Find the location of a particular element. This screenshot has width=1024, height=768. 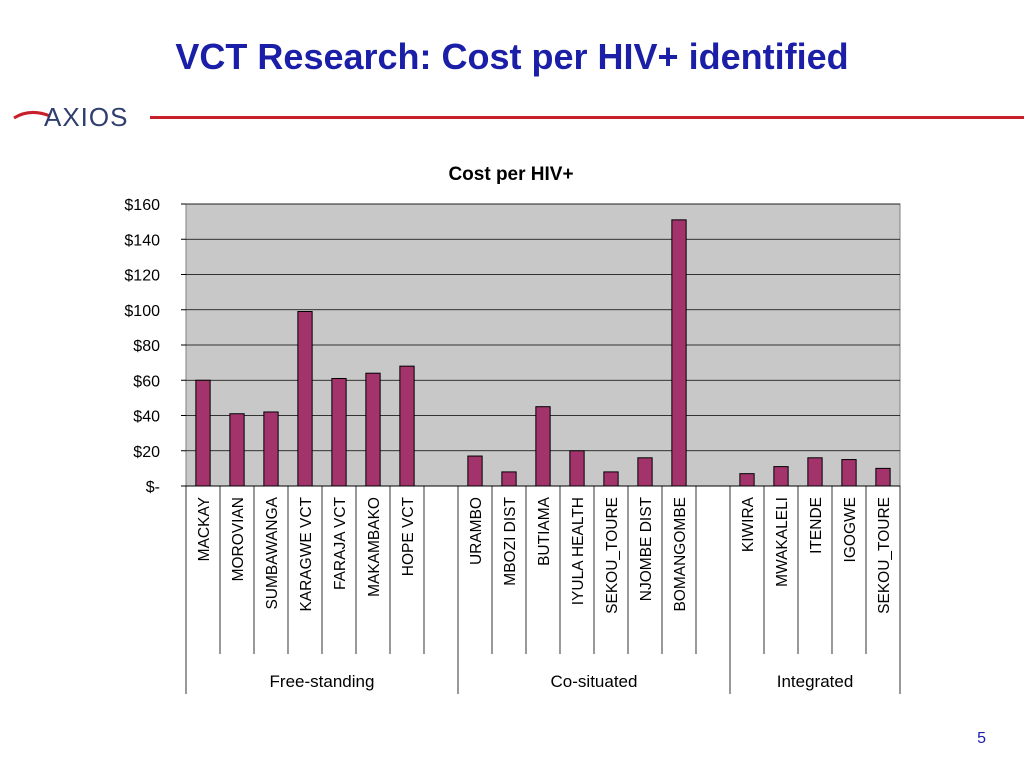

logo-text: AXIOS is located at coordinates (86, 117).